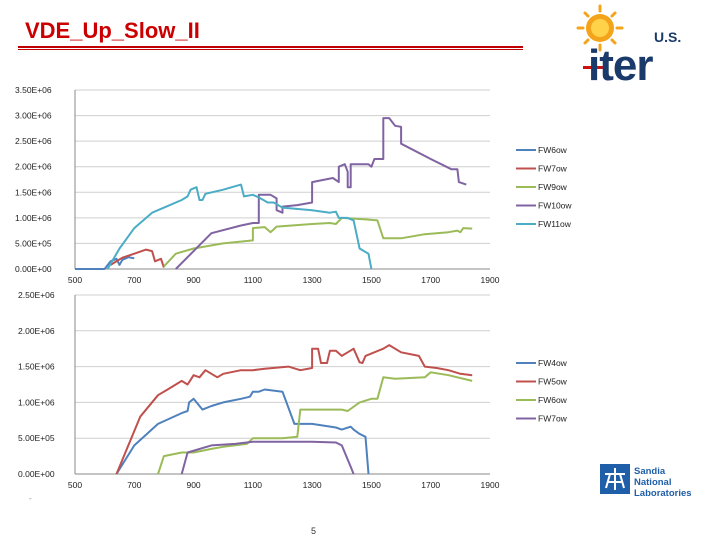  I want to click on top-series-fw11ow, so click(239, 226).